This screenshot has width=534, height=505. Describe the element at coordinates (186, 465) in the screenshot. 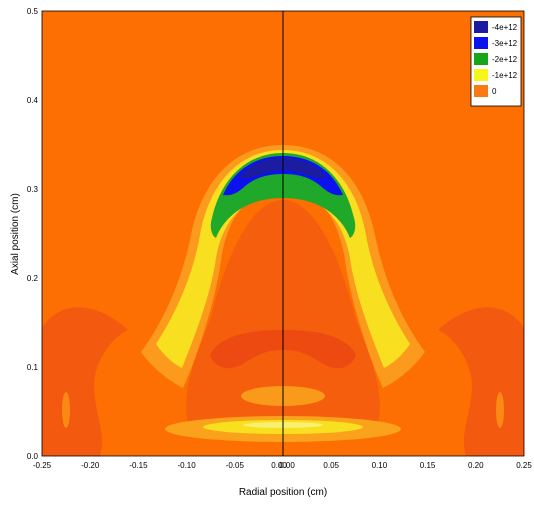

I see `x-tick-label: -0.10` at that location.